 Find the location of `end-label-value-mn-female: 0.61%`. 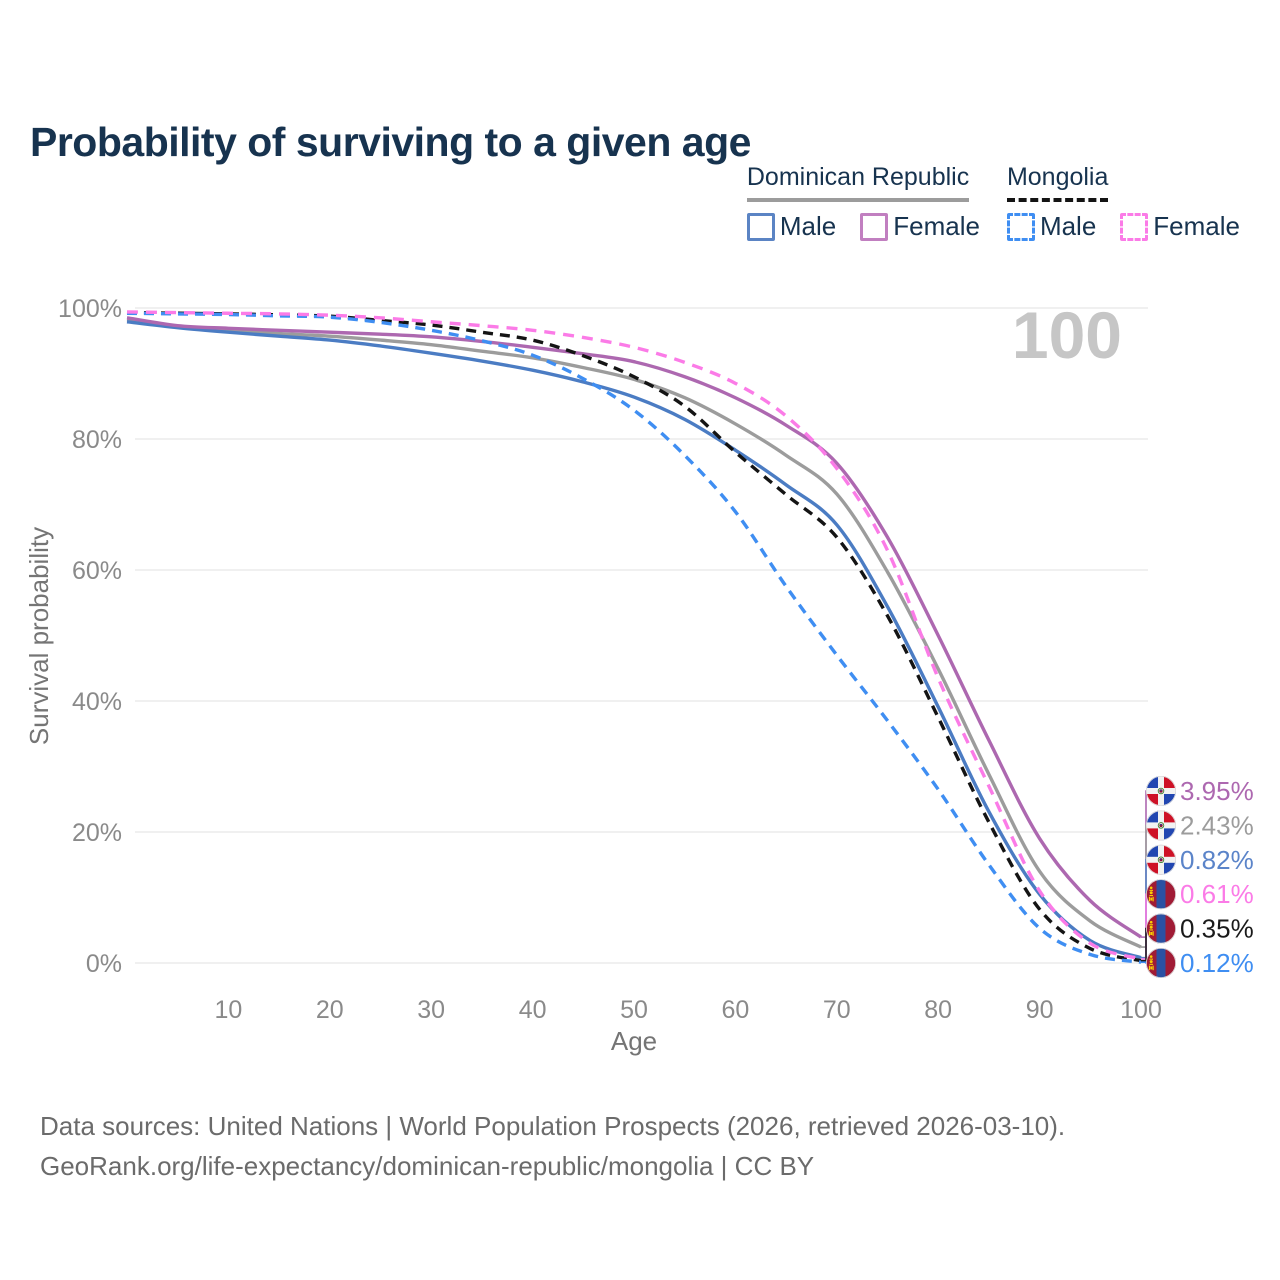

end-label-value-mn-female: 0.61% is located at coordinates (1217, 894).